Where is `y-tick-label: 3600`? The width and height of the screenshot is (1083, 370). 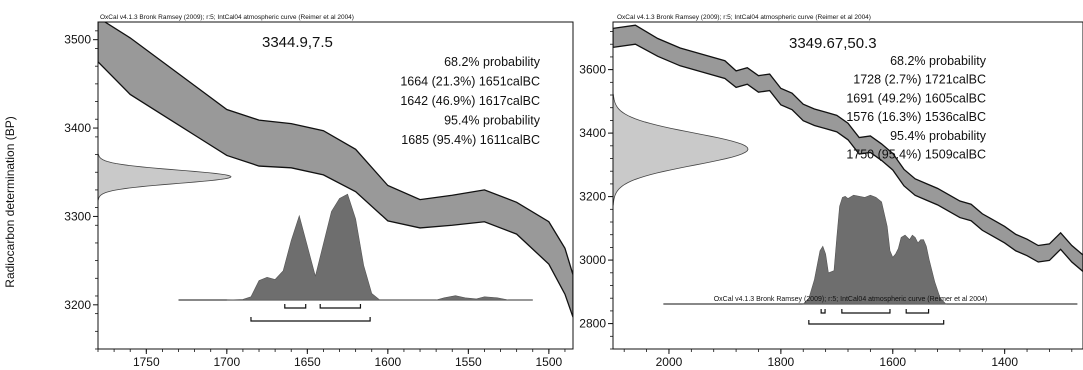
y-tick-label: 3600 is located at coordinates (592, 70).